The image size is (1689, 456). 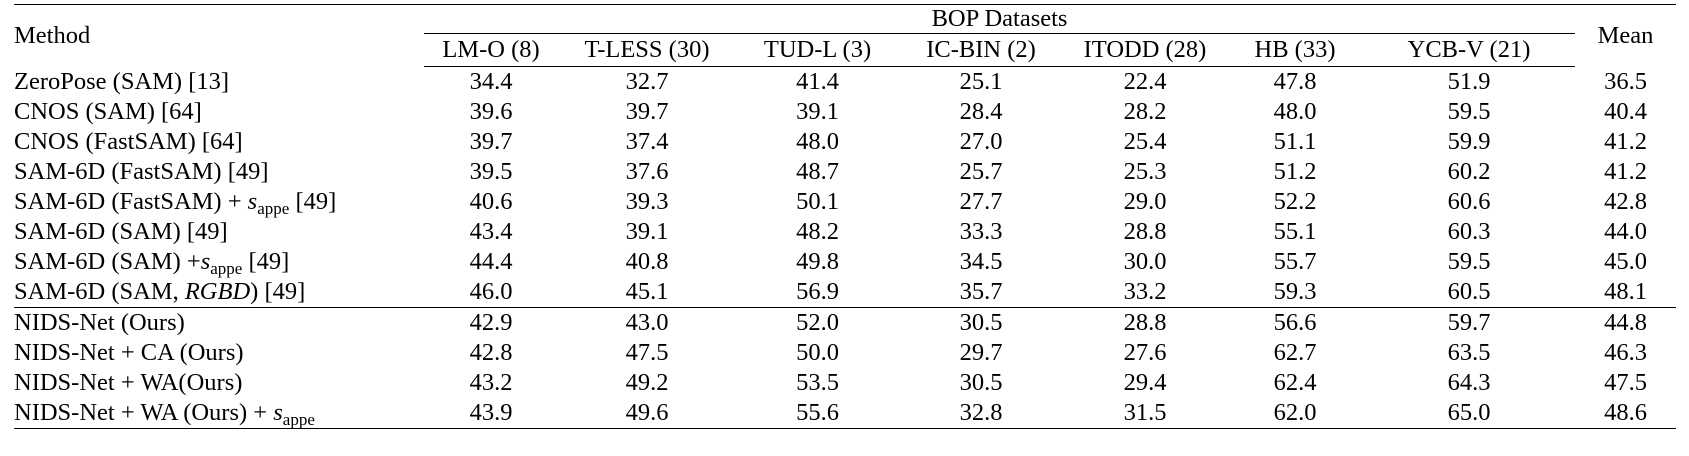 I want to click on value-cell: 56.6, so click(x=1295, y=322).